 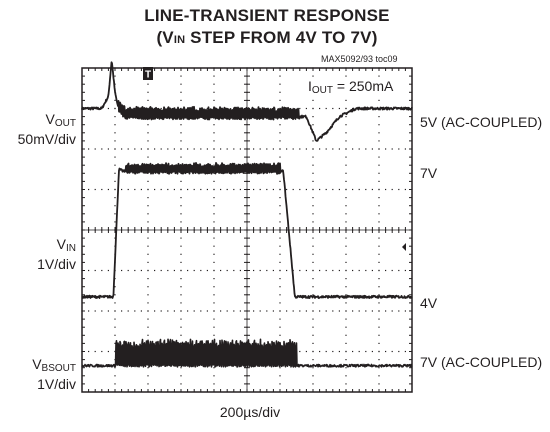 I want to click on time-scale-label: 200µs/div, so click(x=250, y=412).